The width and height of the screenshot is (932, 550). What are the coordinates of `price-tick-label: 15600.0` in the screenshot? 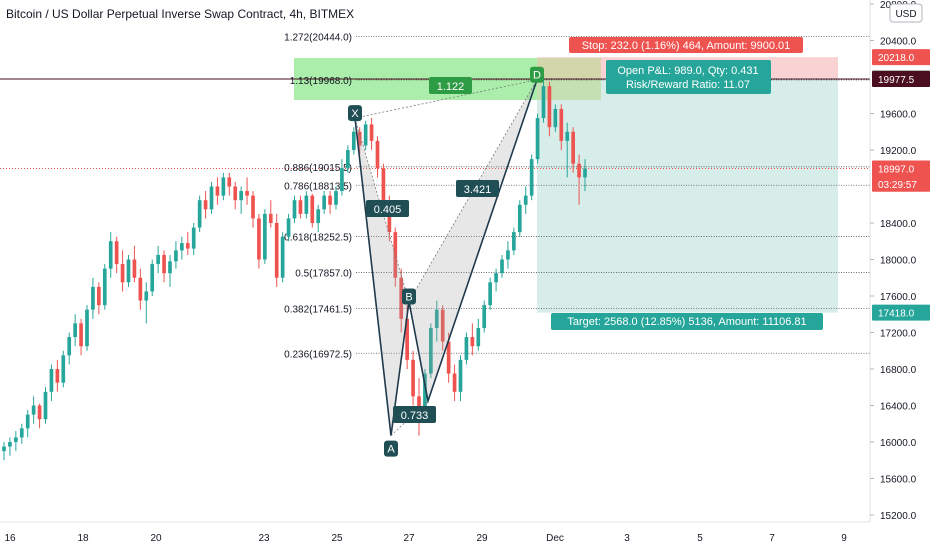 It's located at (898, 480).